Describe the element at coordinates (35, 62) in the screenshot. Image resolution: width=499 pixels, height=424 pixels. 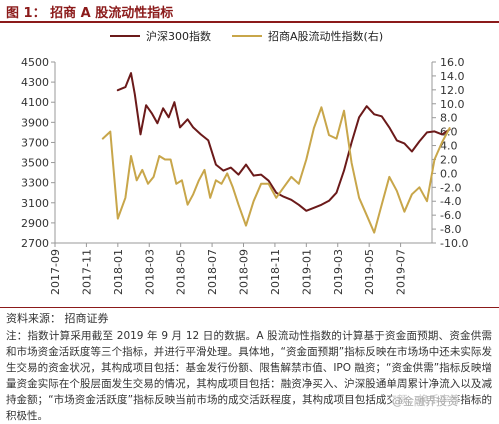
I see `left-tick-label: 4500` at that location.